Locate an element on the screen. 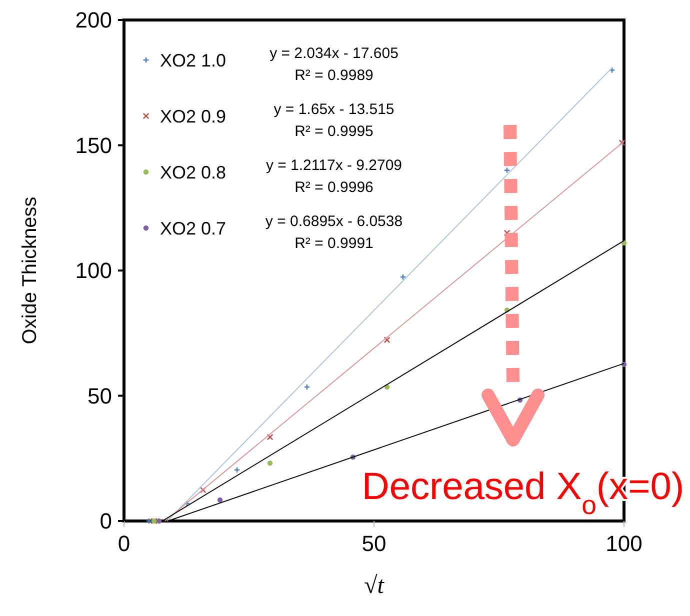 The width and height of the screenshot is (690, 616). y-tick-label: 150 is located at coordinates (93, 145).